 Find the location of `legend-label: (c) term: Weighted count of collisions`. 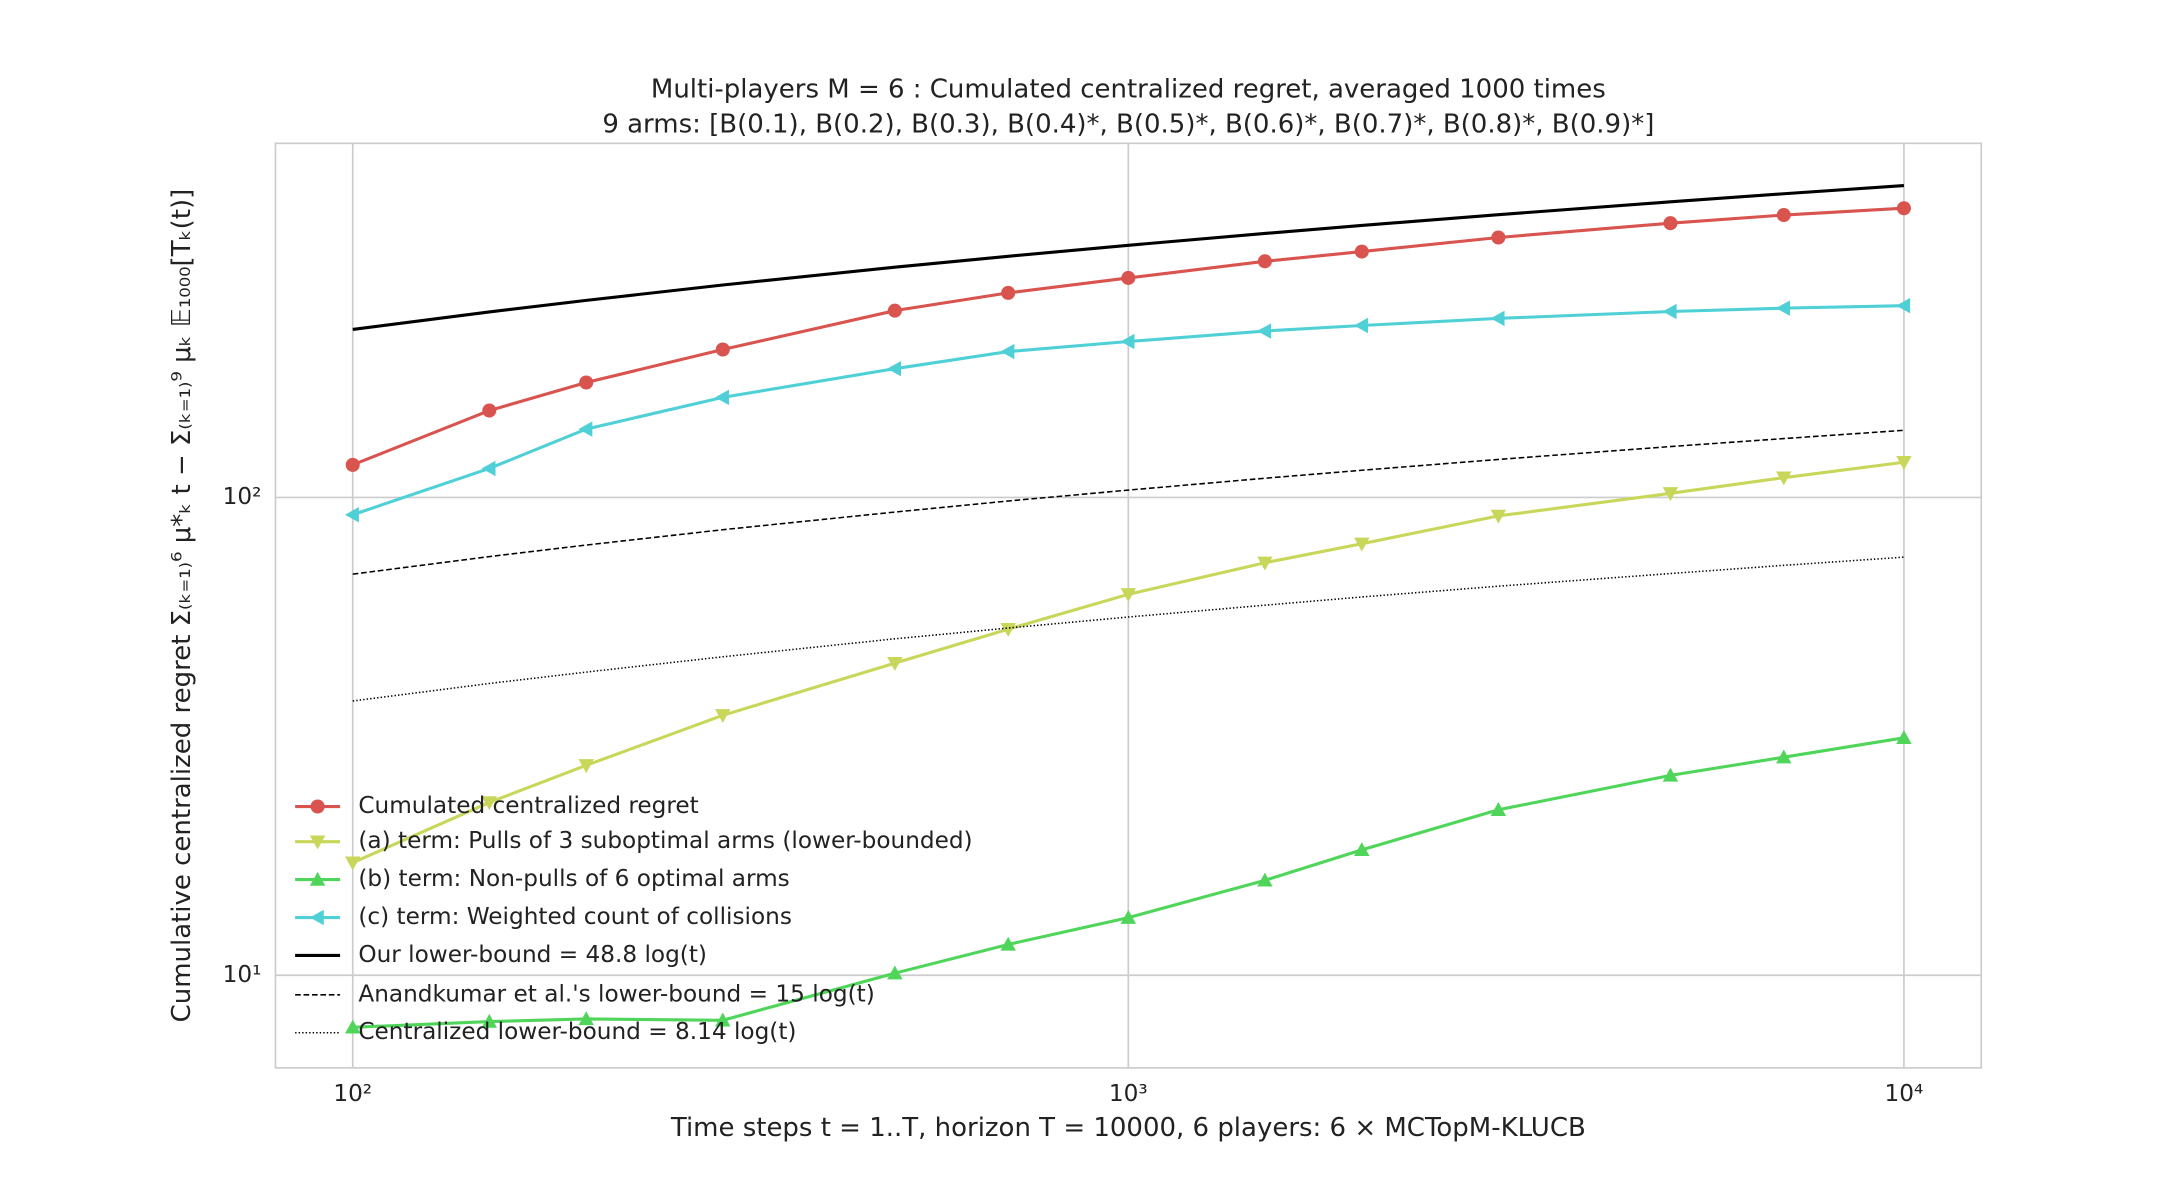

legend-label: (c) term: Weighted count of collisions is located at coordinates (575, 916).